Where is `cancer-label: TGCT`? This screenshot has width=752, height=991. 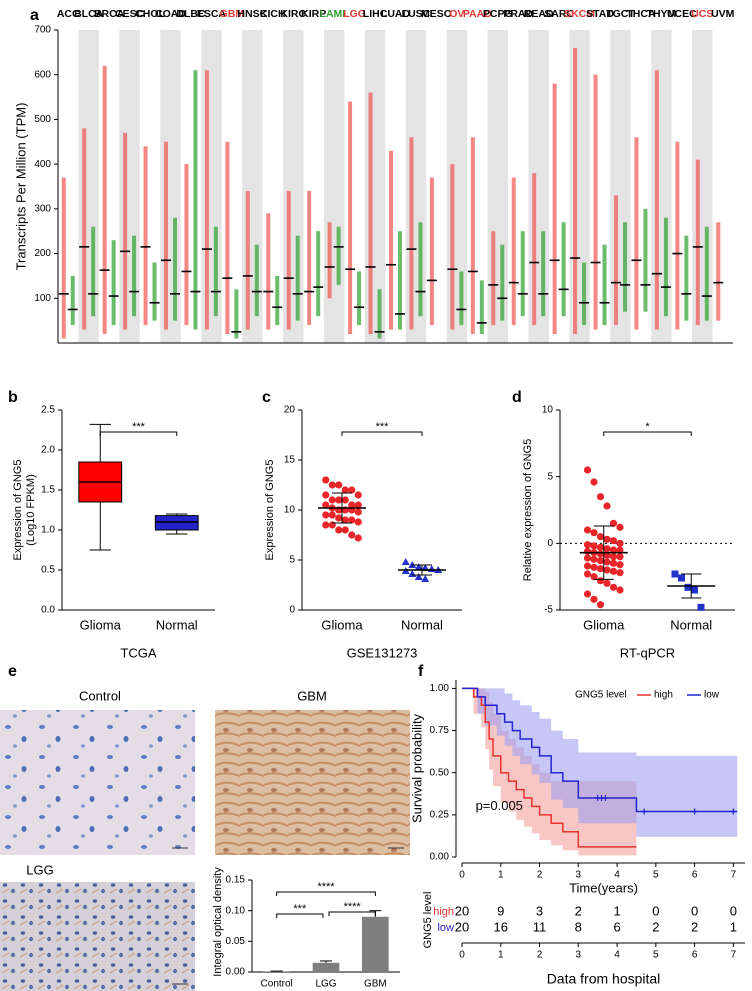 cancer-label: TGCT is located at coordinates (620, 14).